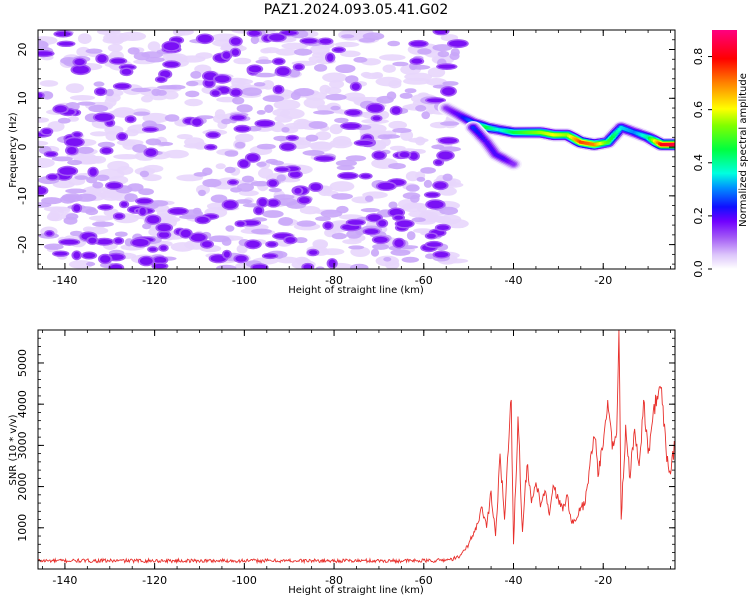  Describe the element at coordinates (698, 110) in the screenshot. I see `colorbar-tick-label: 0.6` at that location.